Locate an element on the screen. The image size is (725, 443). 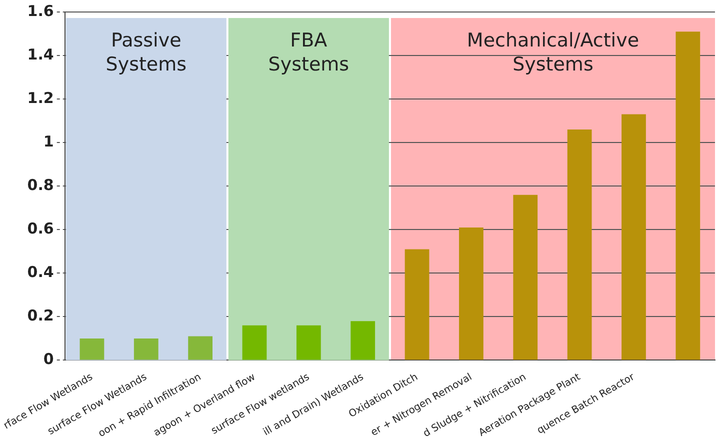
y-tick-label: 0 is located at coordinates (48, 359).